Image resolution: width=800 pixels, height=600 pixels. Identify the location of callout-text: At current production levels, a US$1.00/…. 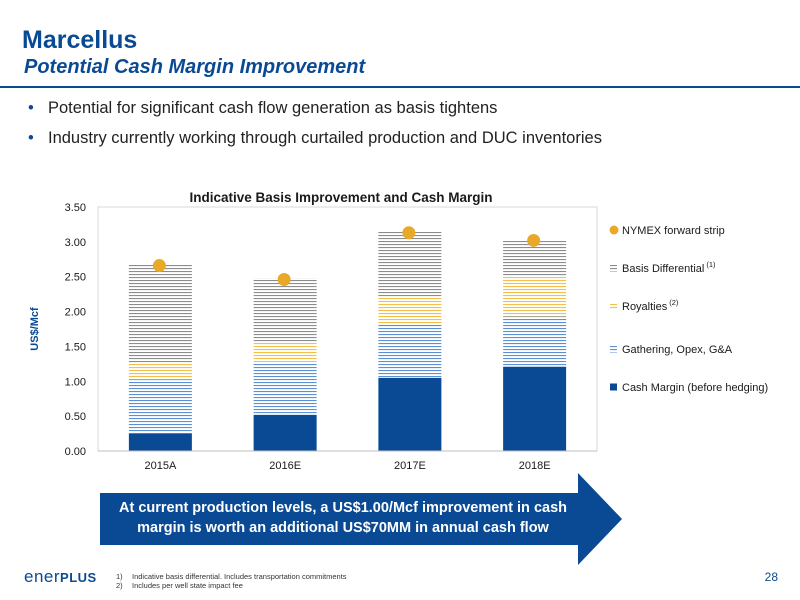
(342, 518).